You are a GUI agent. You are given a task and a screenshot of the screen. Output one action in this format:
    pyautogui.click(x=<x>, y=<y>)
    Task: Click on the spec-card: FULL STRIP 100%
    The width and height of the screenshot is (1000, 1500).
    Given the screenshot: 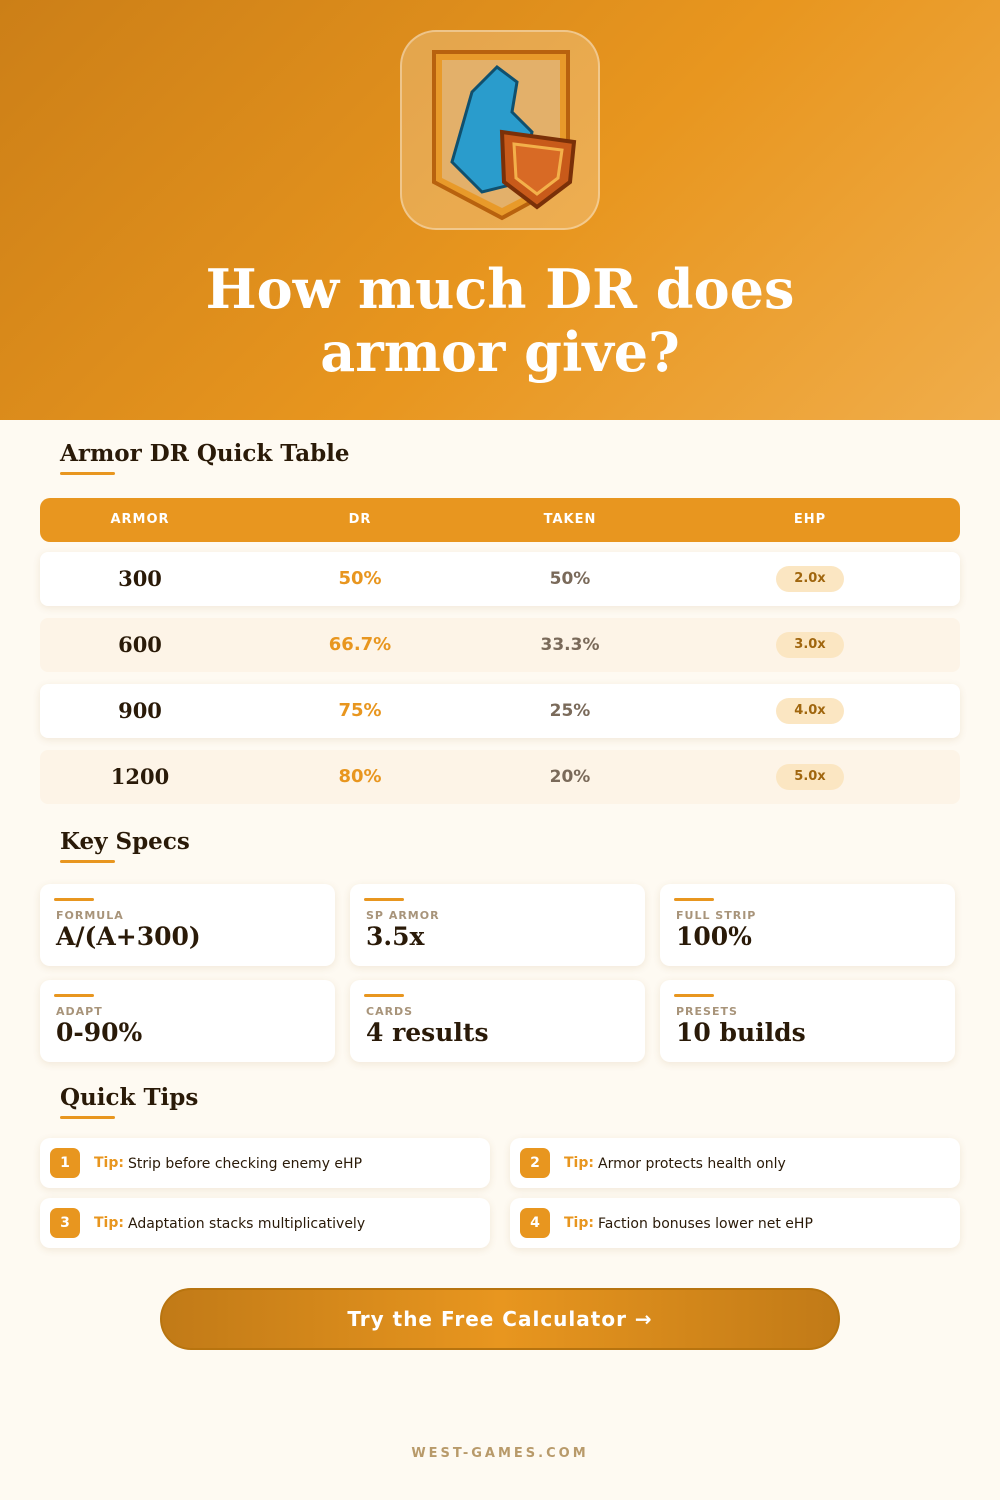 What is the action you would take?
    pyautogui.click(x=807, y=925)
    